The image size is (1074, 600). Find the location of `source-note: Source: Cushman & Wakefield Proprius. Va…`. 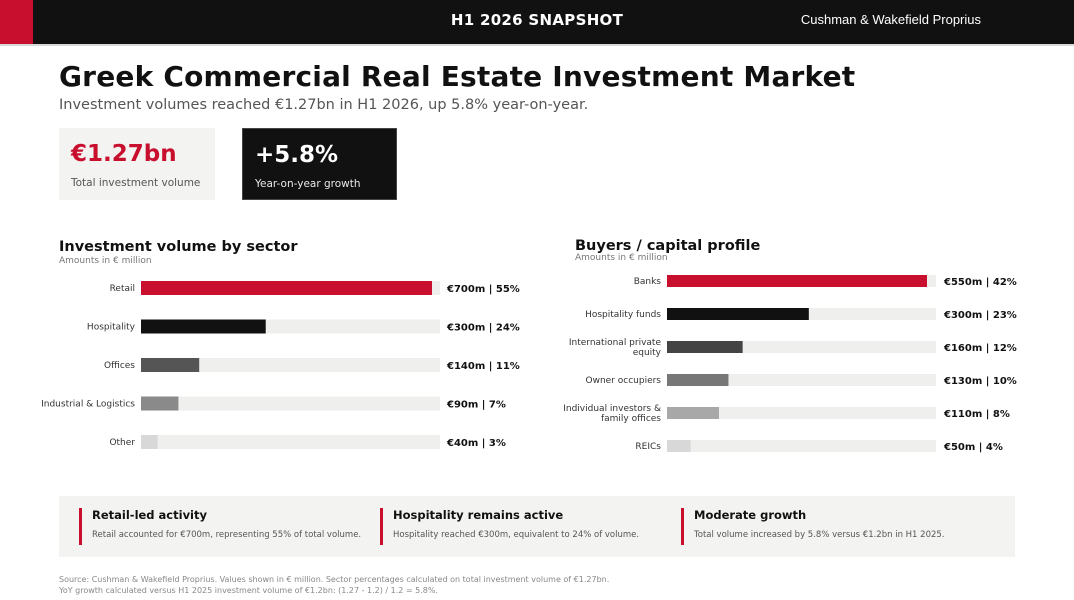

source-note: Source: Cushman & Wakefield Proprius. Va… is located at coordinates (334, 585).